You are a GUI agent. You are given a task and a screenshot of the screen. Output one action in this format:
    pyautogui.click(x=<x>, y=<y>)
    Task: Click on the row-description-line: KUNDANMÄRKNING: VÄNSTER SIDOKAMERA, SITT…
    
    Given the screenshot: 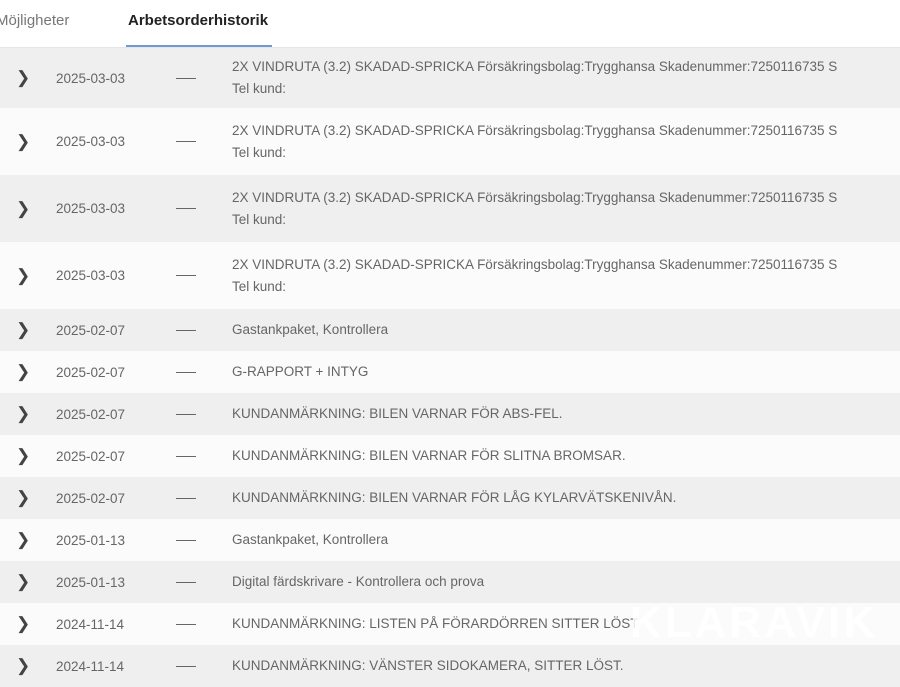 What is the action you would take?
    pyautogui.click(x=428, y=665)
    